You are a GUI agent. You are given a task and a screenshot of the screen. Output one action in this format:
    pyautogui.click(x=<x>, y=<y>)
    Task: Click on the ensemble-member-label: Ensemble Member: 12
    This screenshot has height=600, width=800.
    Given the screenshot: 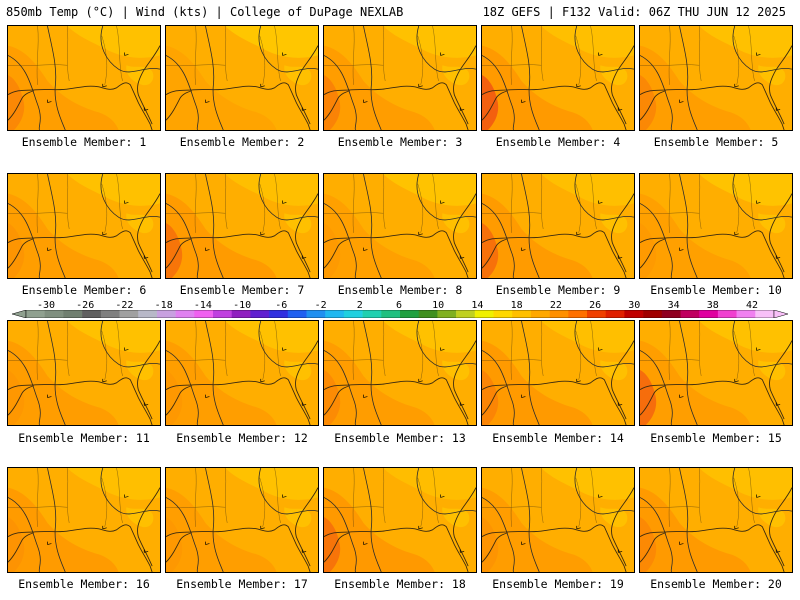 What is the action you would take?
    pyautogui.click(x=242, y=438)
    